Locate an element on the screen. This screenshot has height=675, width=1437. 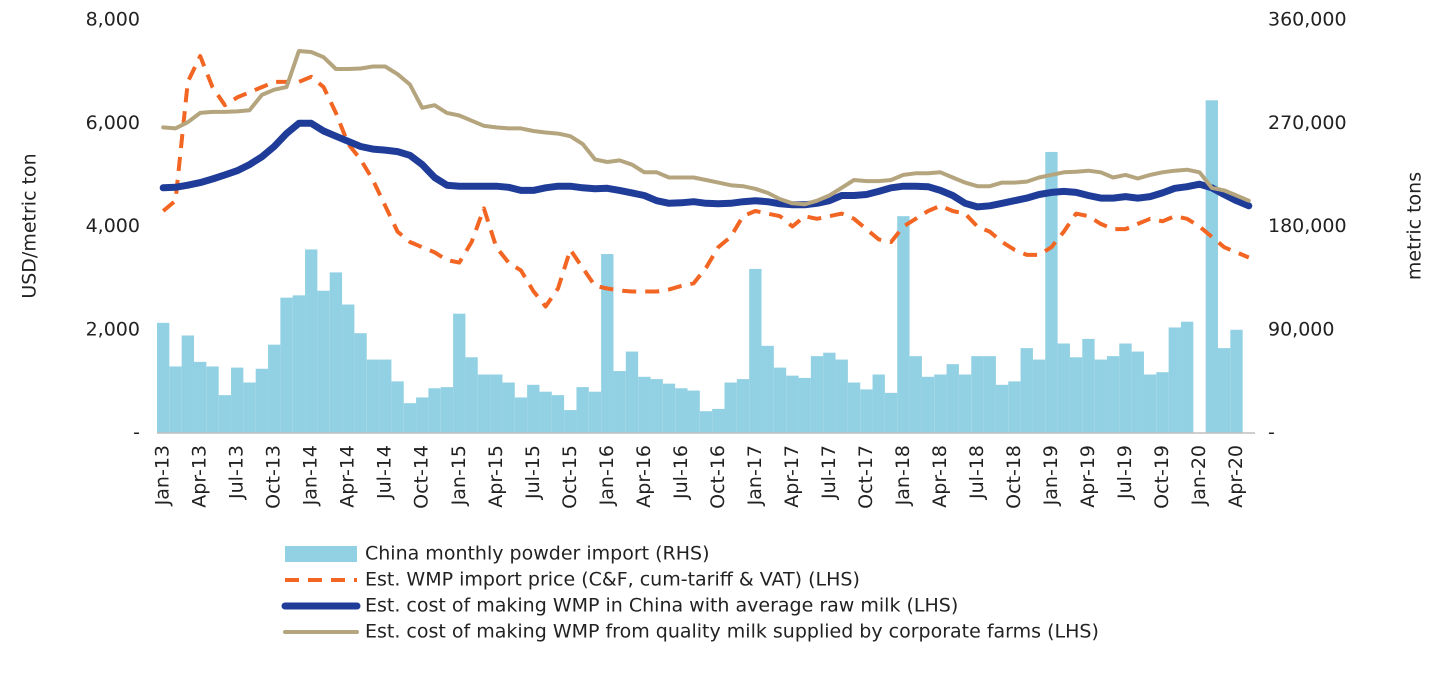
x-tick-label: Jan-17 is located at coordinates (755, 475).